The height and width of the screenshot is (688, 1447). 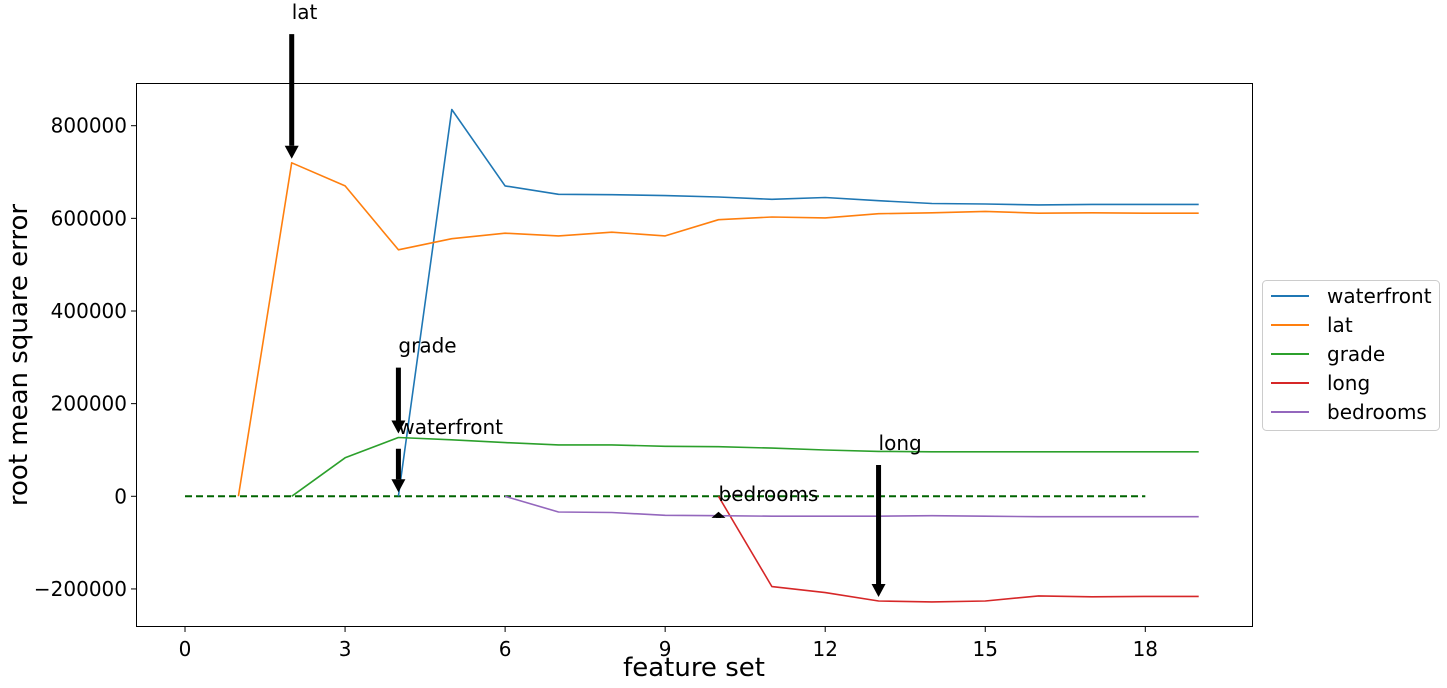 I want to click on y-tick-label: 800000, so click(x=89, y=126).